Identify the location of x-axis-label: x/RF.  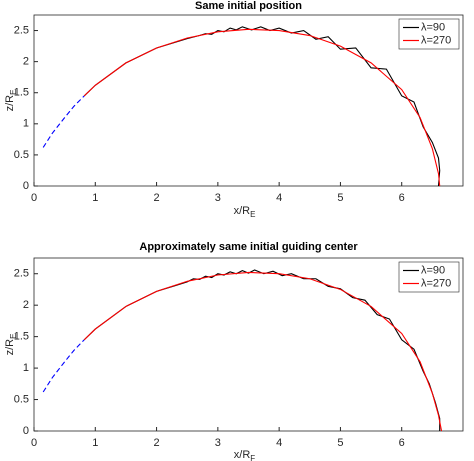
(245, 455).